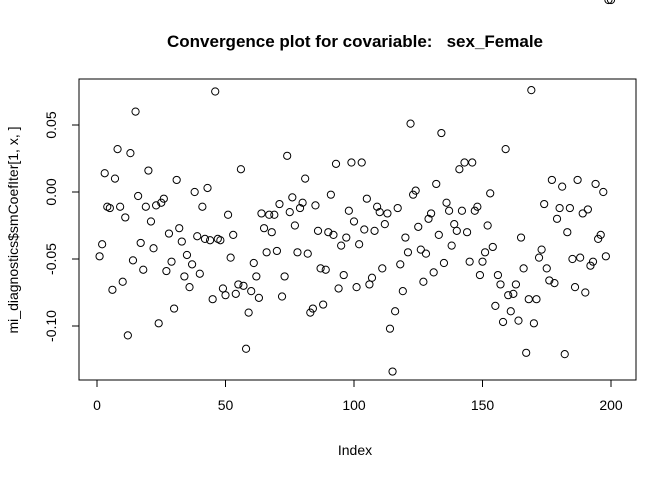 Image resolution: width=672 pixels, height=480 pixels. Describe the element at coordinates (13, 230) in the screenshot. I see `y-axis-label: mi_diagnostics$smCoefIter[1, x, ]` at that location.